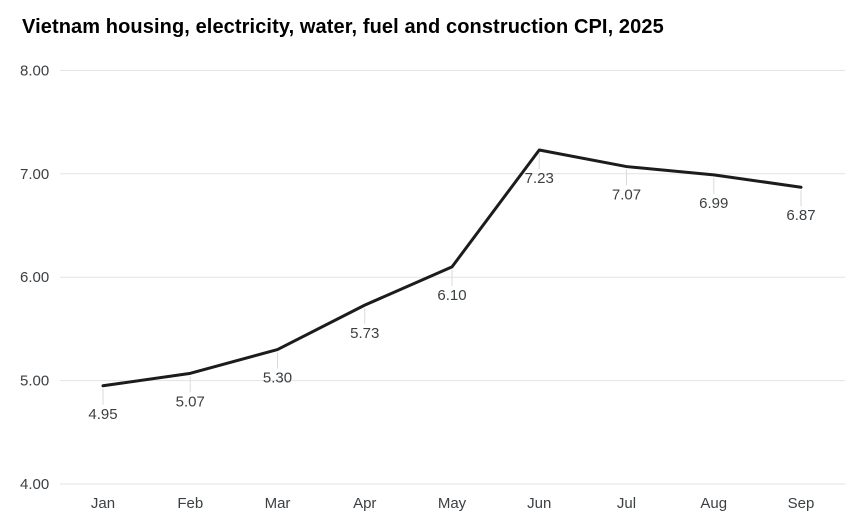 The image size is (863, 525). I want to click on data-point-label: 4.95, so click(102, 414).